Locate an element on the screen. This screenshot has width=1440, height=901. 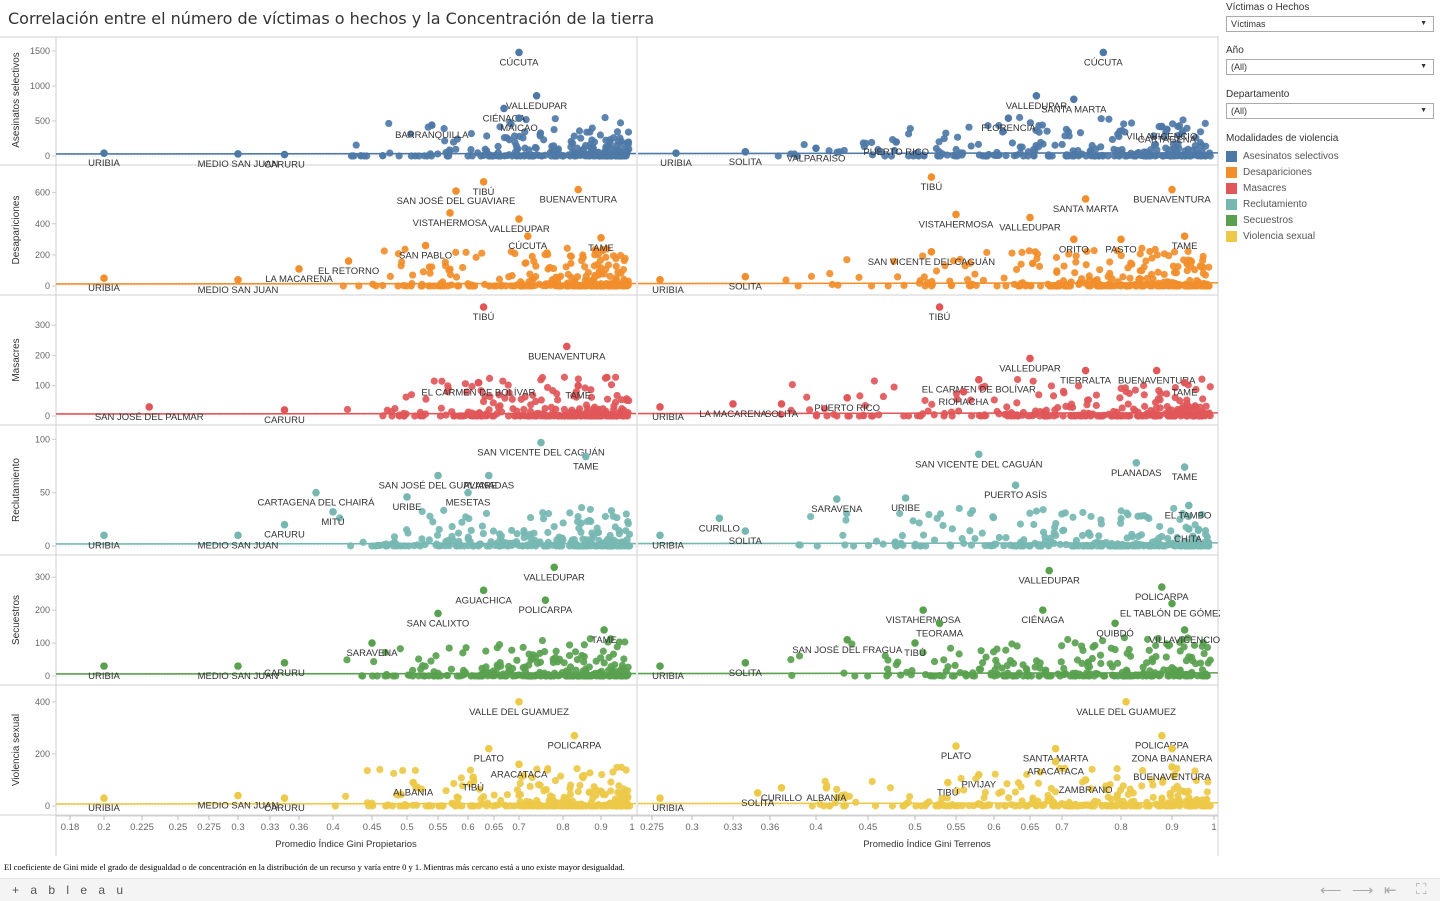
x-tick-label: 0.3 is located at coordinates (691, 827).